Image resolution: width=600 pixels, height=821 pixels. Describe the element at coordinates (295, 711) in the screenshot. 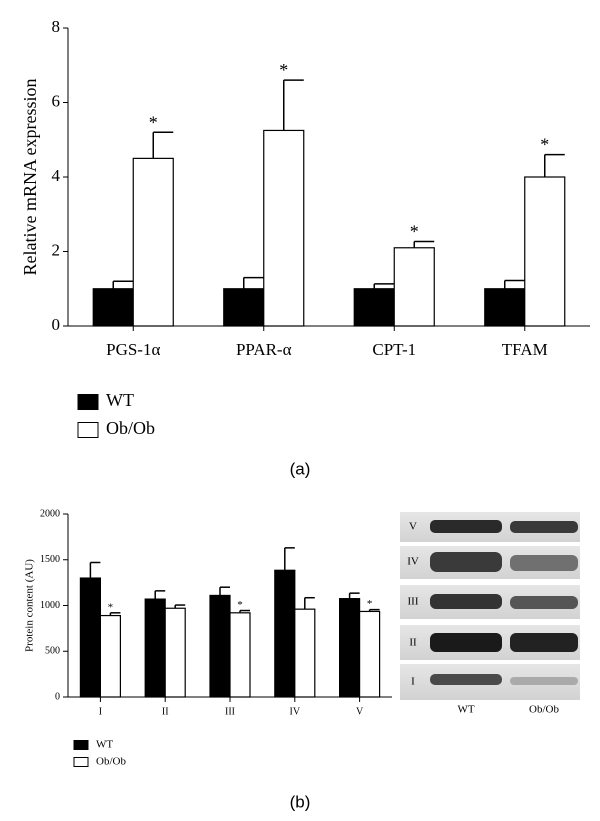

I see `x-tick-label: IV` at that location.